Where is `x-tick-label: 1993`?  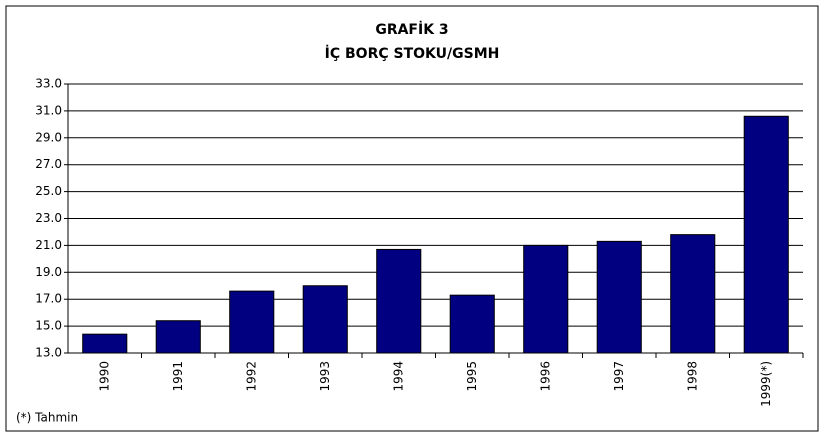
x-tick-label: 1993 is located at coordinates (325, 376).